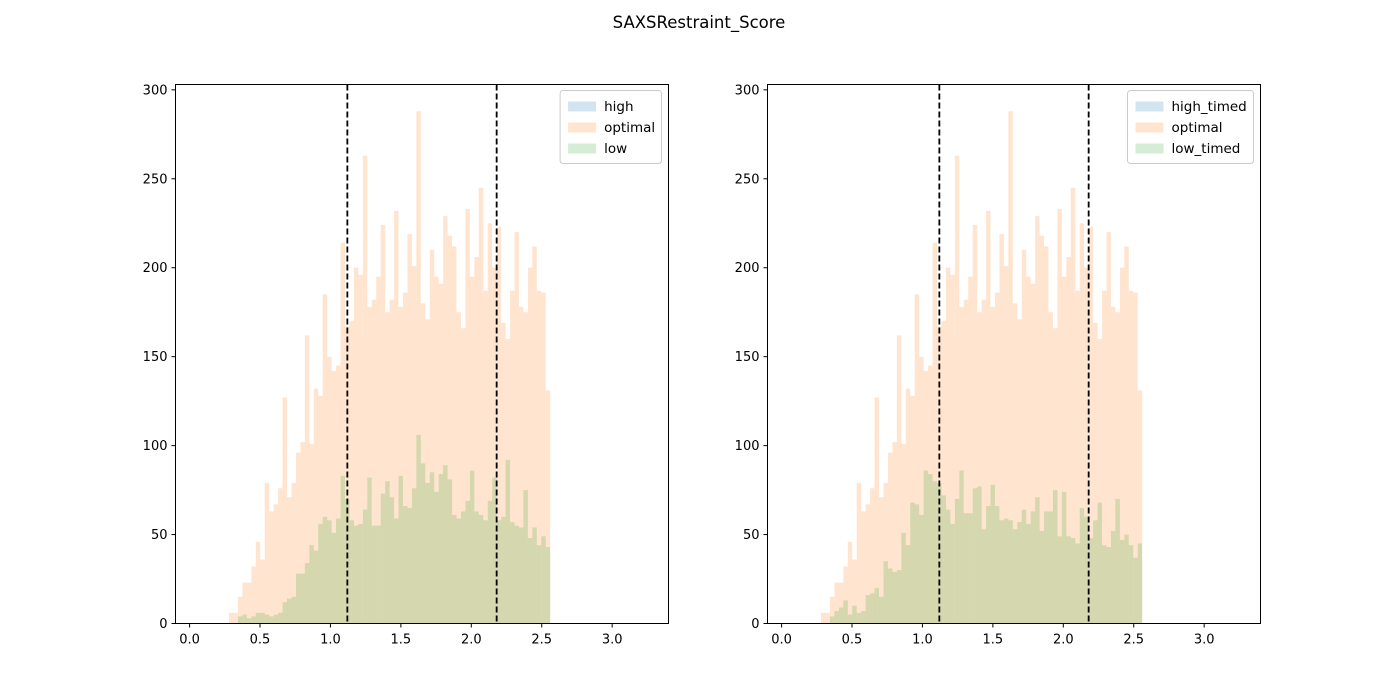 Image resolution: width=1400 pixels, height=700 pixels. I want to click on series-low_timed, so click(986, 547).